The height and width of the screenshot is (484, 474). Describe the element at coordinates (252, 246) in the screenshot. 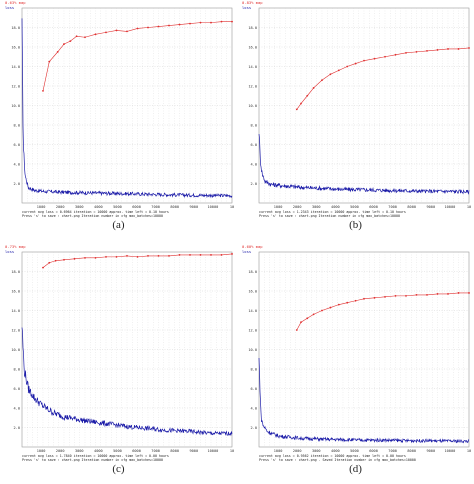

I see `legend-map-label: 0.60% map` at that location.